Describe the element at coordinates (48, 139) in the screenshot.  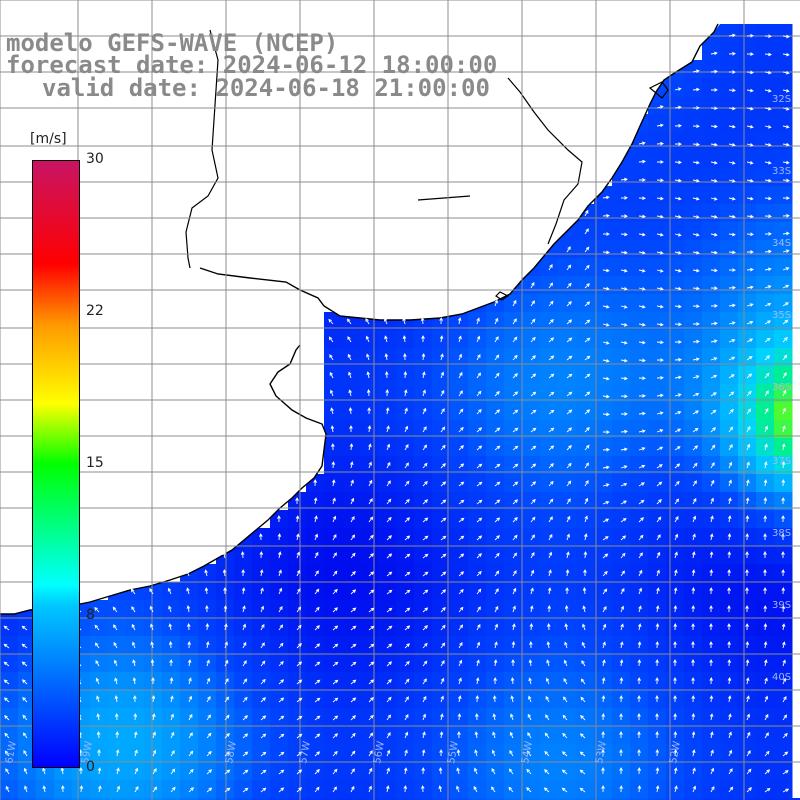
I see `colorbar-unit-label: [m/s]` at that location.